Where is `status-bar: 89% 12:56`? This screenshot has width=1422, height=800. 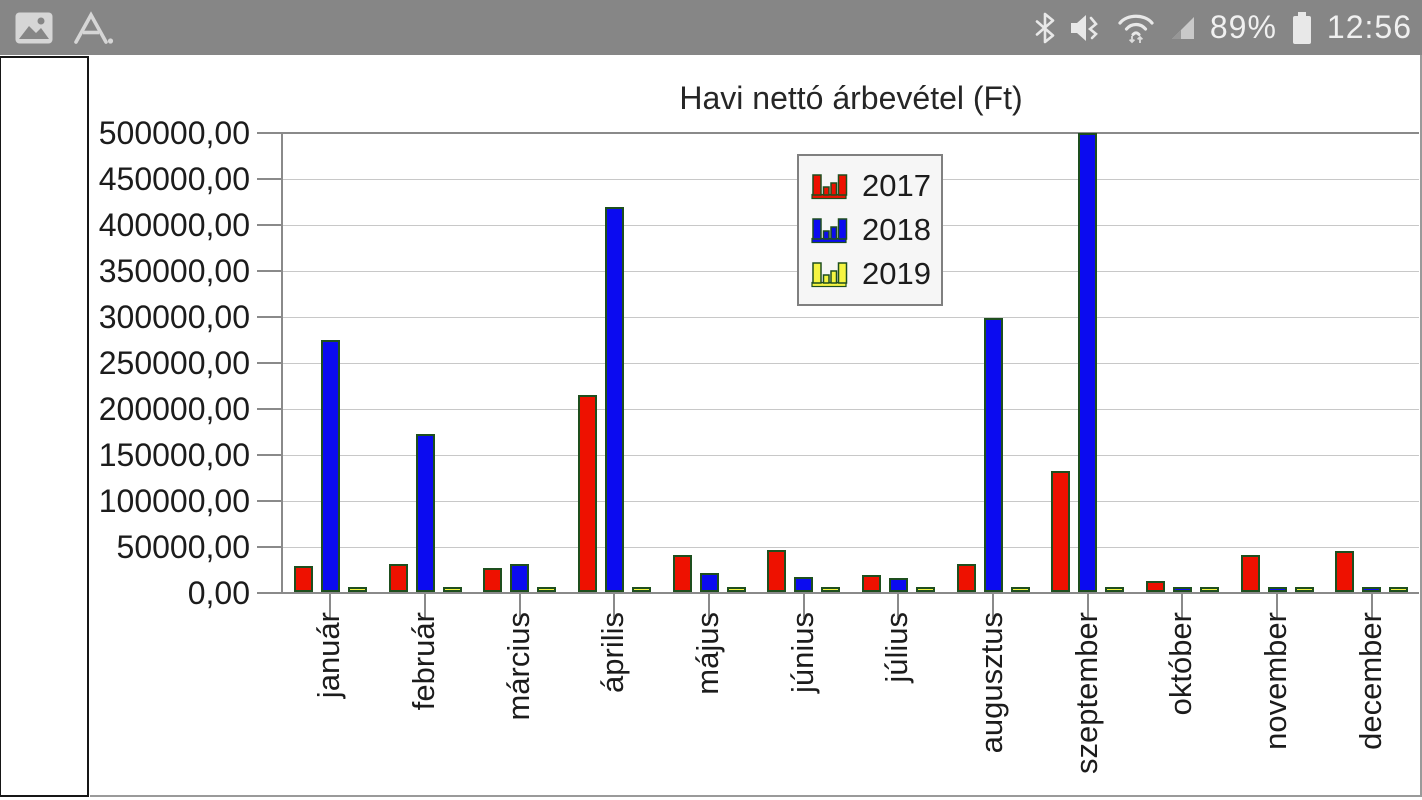
status-bar: 89% 12:56 is located at coordinates (711, 27).